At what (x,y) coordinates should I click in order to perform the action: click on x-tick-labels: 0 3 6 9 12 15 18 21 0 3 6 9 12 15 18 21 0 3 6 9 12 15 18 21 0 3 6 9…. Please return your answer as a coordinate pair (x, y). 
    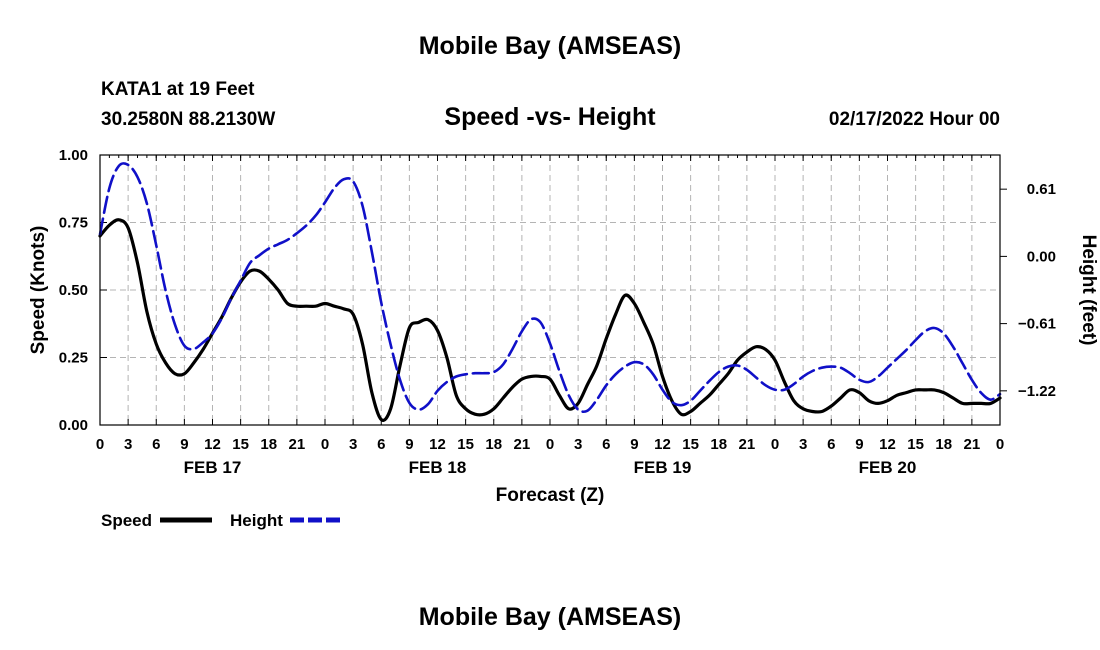
    Looking at the image, I should click on (550, 444).